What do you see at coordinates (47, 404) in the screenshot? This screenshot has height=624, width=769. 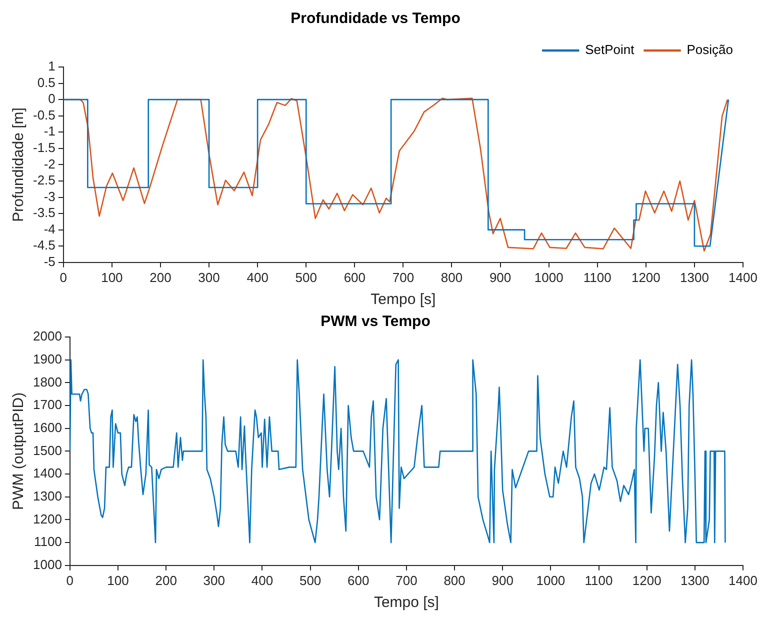 I see `y-tick-label: 1700` at bounding box center [47, 404].